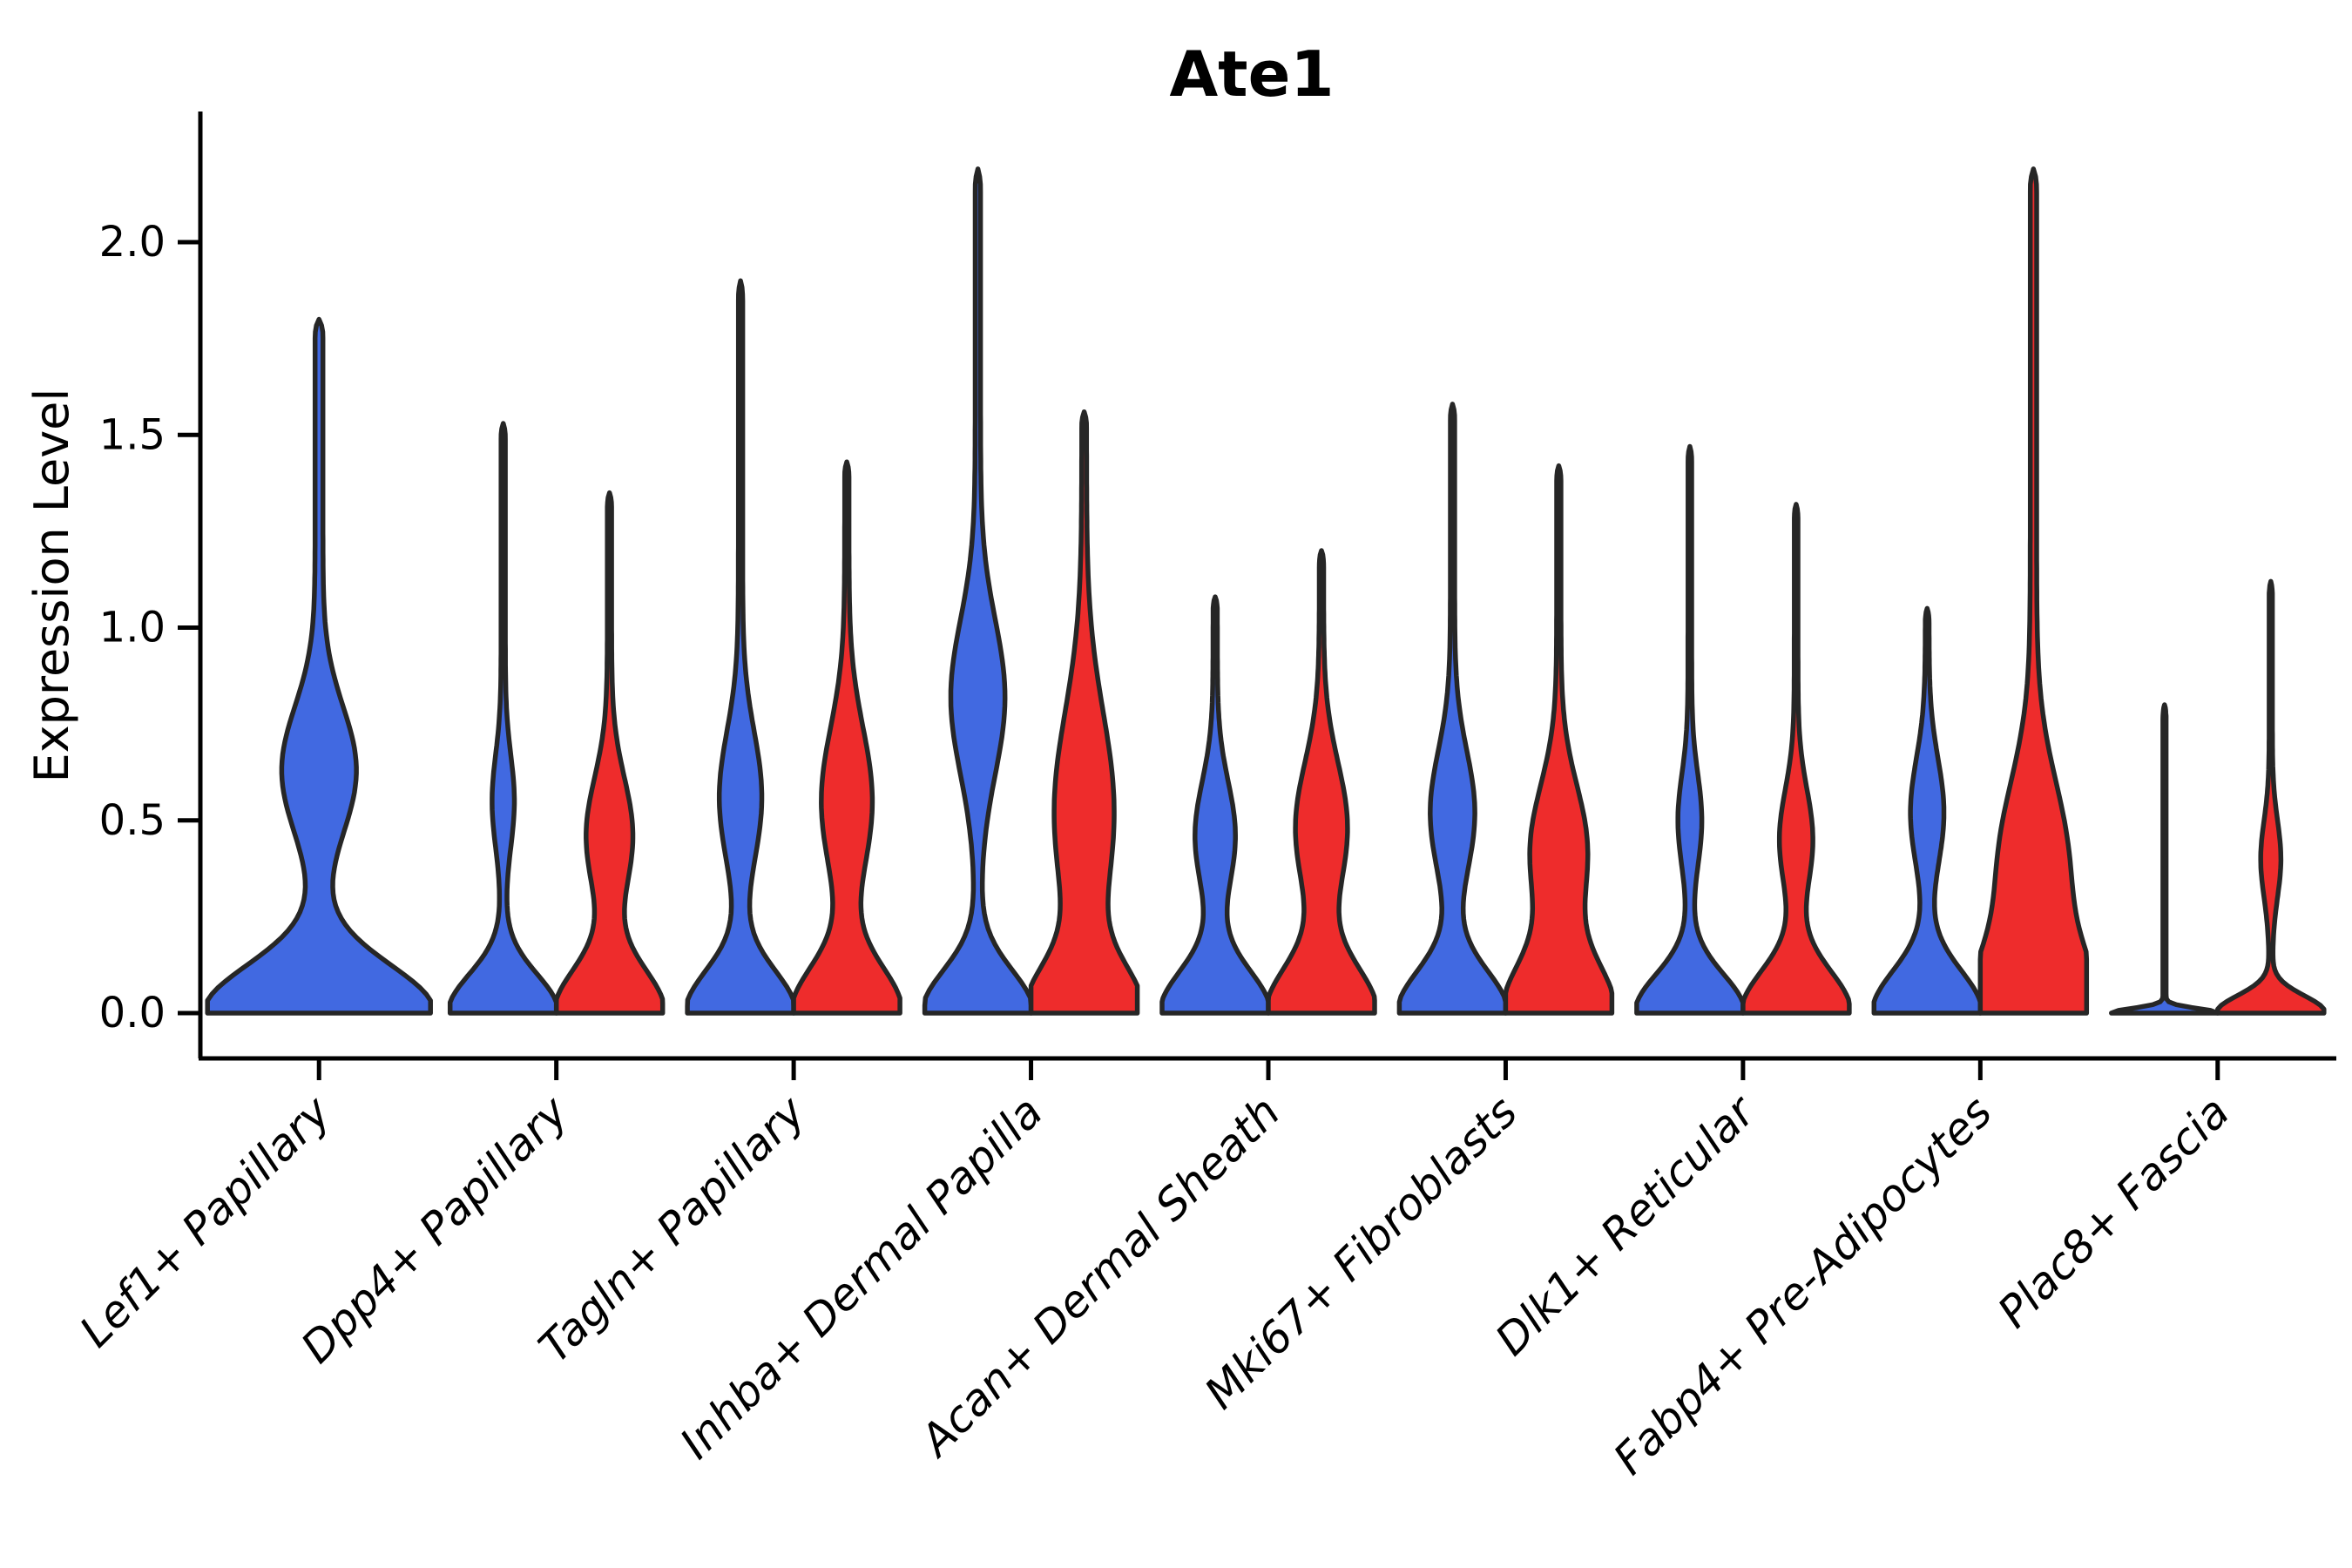 This screenshot has width=2352, height=1568. I want to click on violin-red-dpp4-papillary, so click(609, 753).